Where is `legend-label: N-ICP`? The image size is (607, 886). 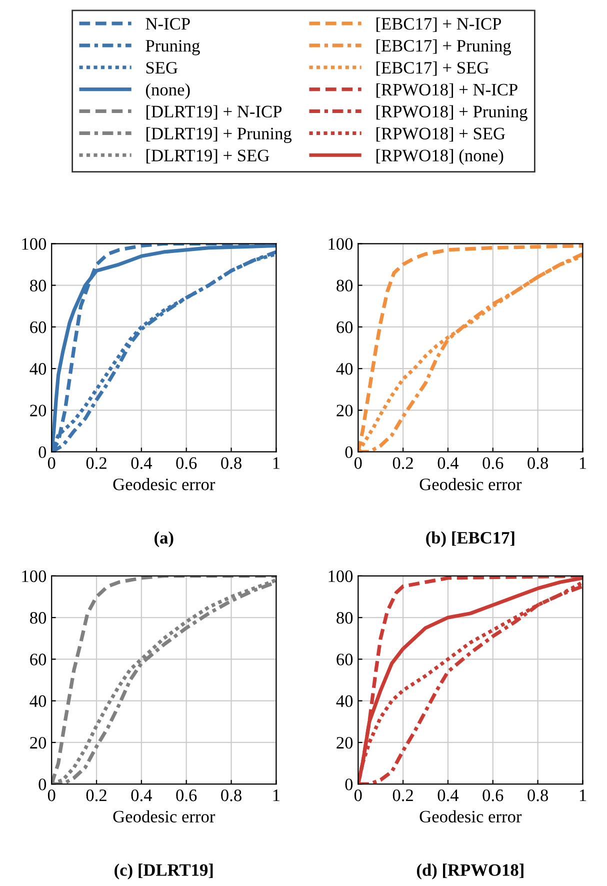 legend-label: N-ICP is located at coordinates (168, 24).